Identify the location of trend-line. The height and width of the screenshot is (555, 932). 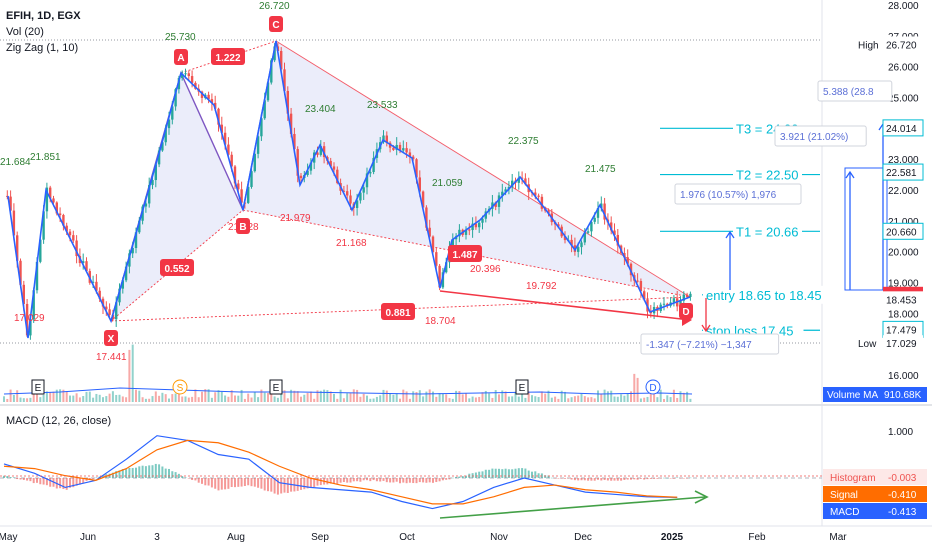
(565, 305).